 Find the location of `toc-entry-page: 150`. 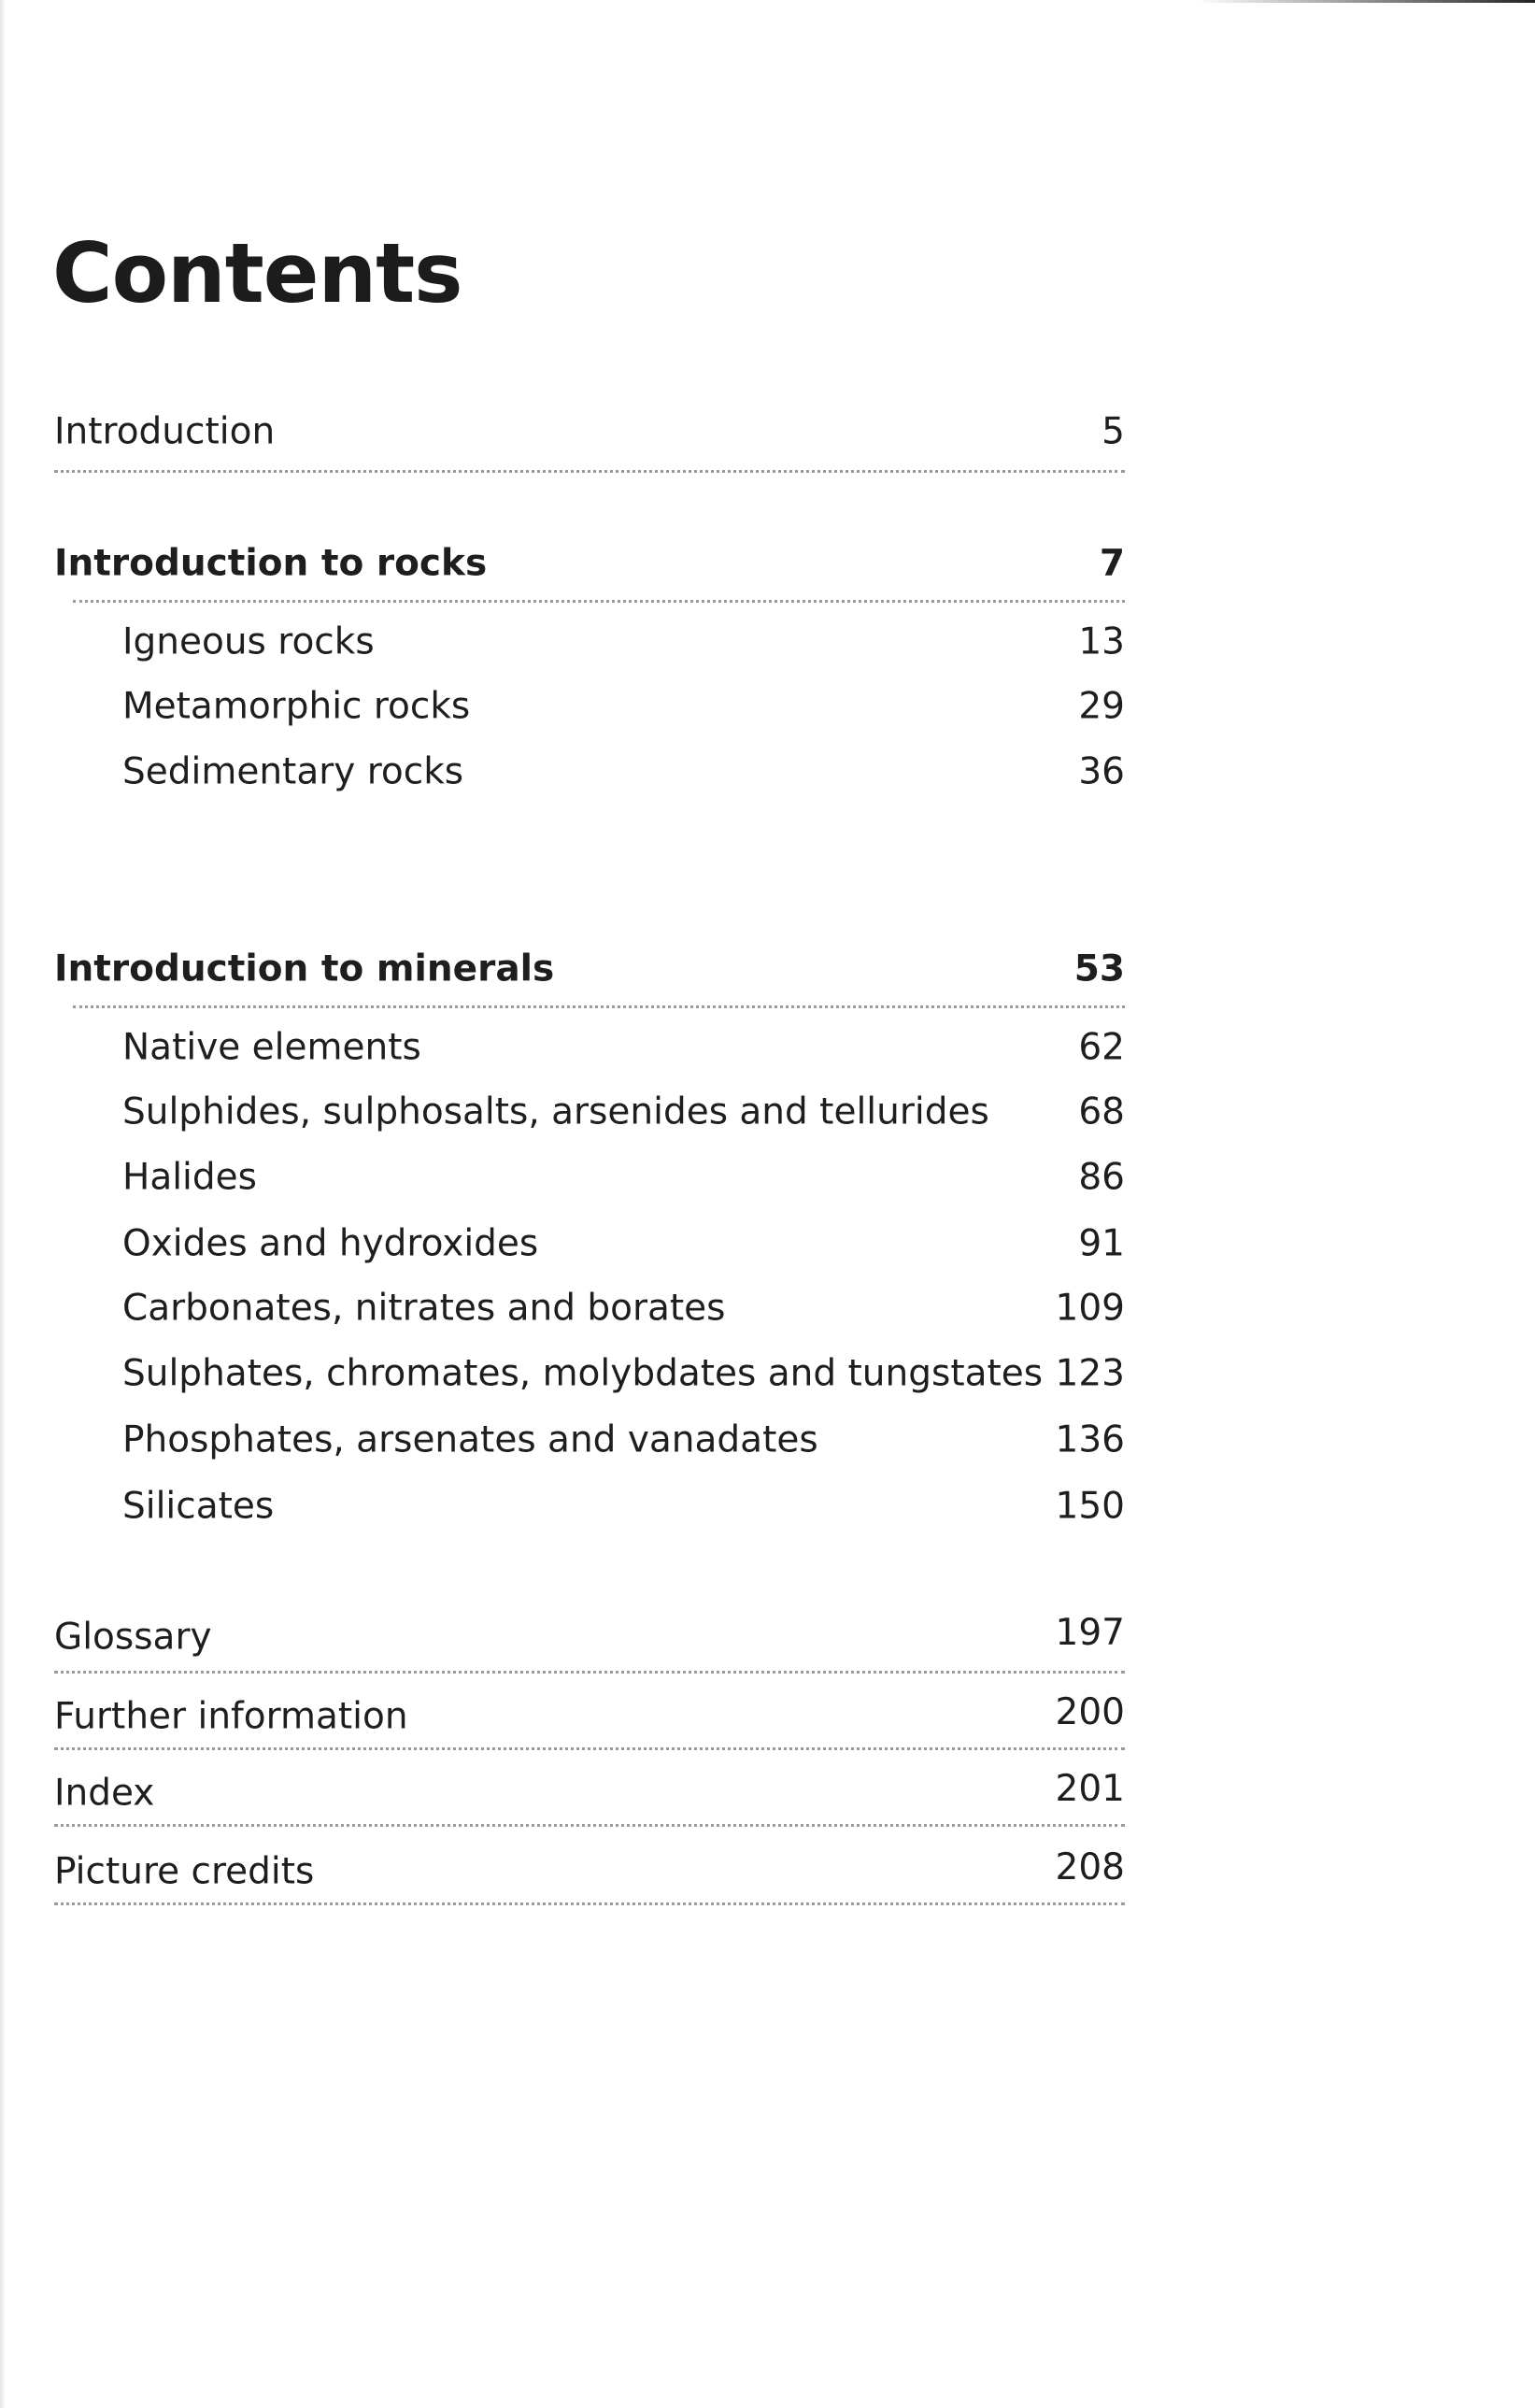

toc-entry-page: 150 is located at coordinates (1090, 1506).